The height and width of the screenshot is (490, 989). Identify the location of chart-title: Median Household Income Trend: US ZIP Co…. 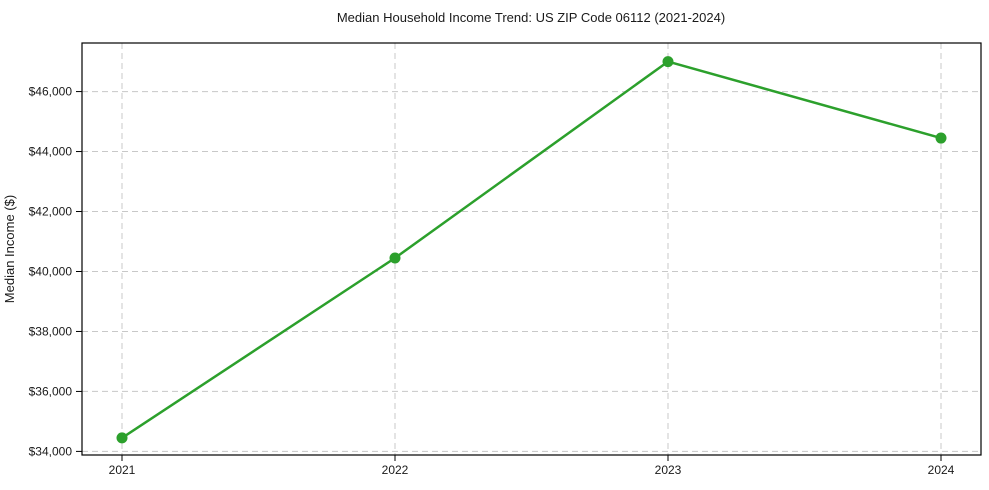
(531, 17).